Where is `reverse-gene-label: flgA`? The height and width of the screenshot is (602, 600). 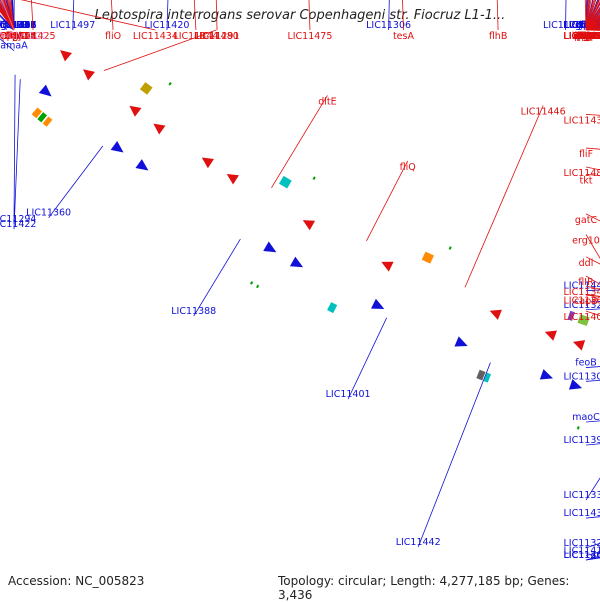
reverse-gene-label: flgA is located at coordinates (586, 36).